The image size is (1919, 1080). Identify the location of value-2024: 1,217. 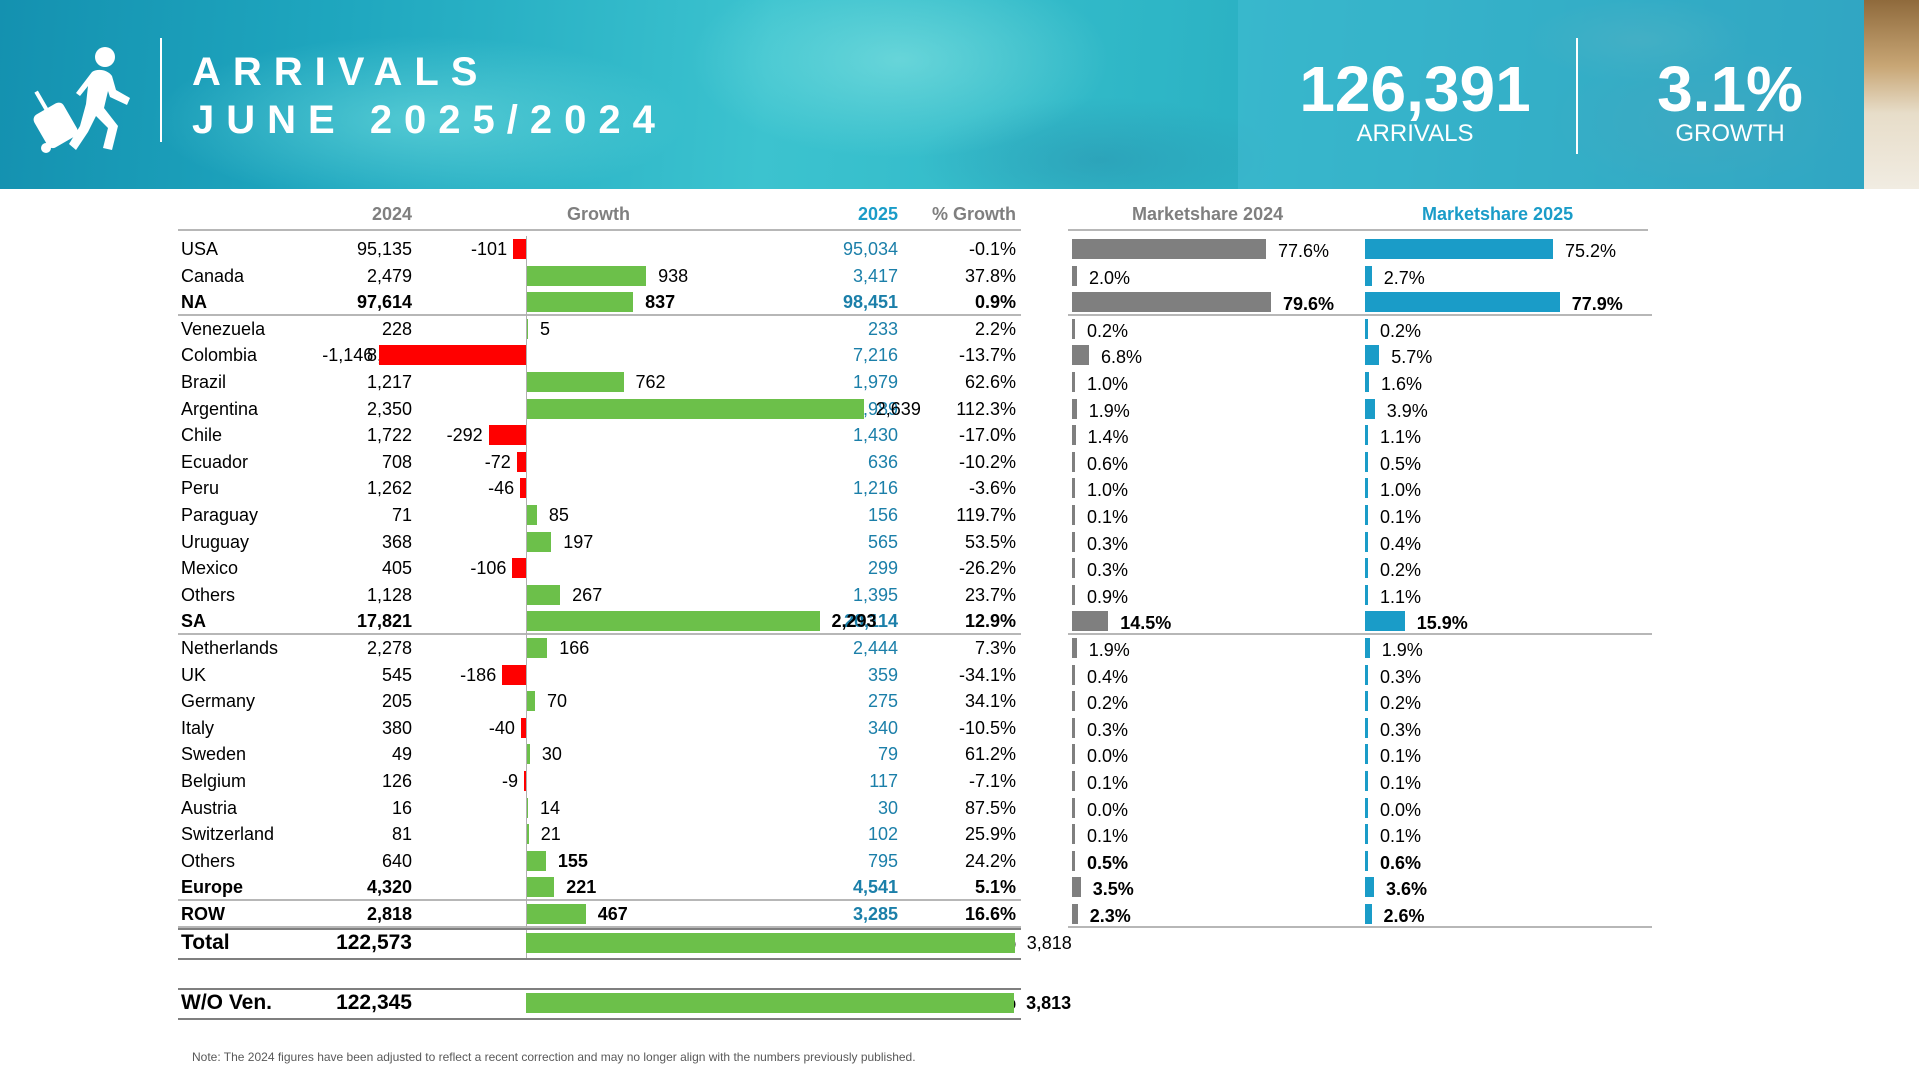
(389, 382).